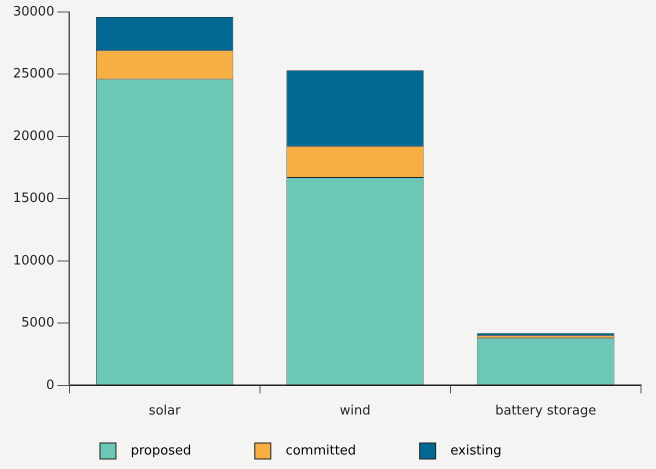 The width and height of the screenshot is (656, 469). Describe the element at coordinates (33, 12) in the screenshot. I see `y-tick-label: 30000` at that location.